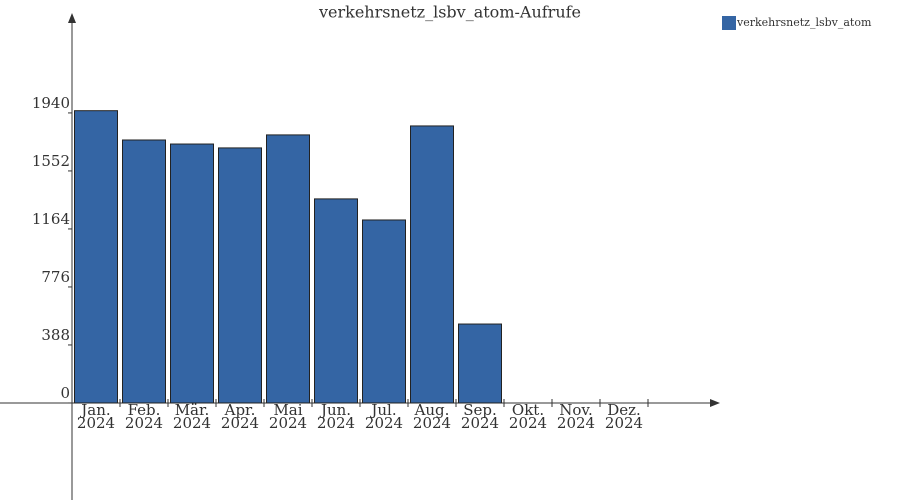 This screenshot has height=500, width=900. I want to click on x-tick-label: Jul., so click(382, 410).